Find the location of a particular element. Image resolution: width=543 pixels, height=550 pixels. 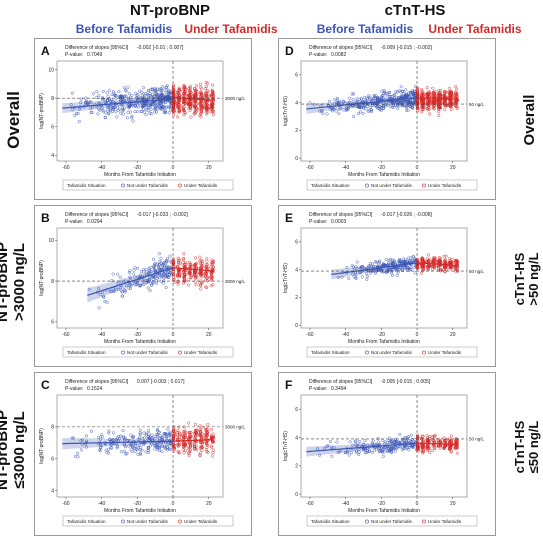

diff-label: Difference of slopes [95%CI] is located at coordinates (97, 215).